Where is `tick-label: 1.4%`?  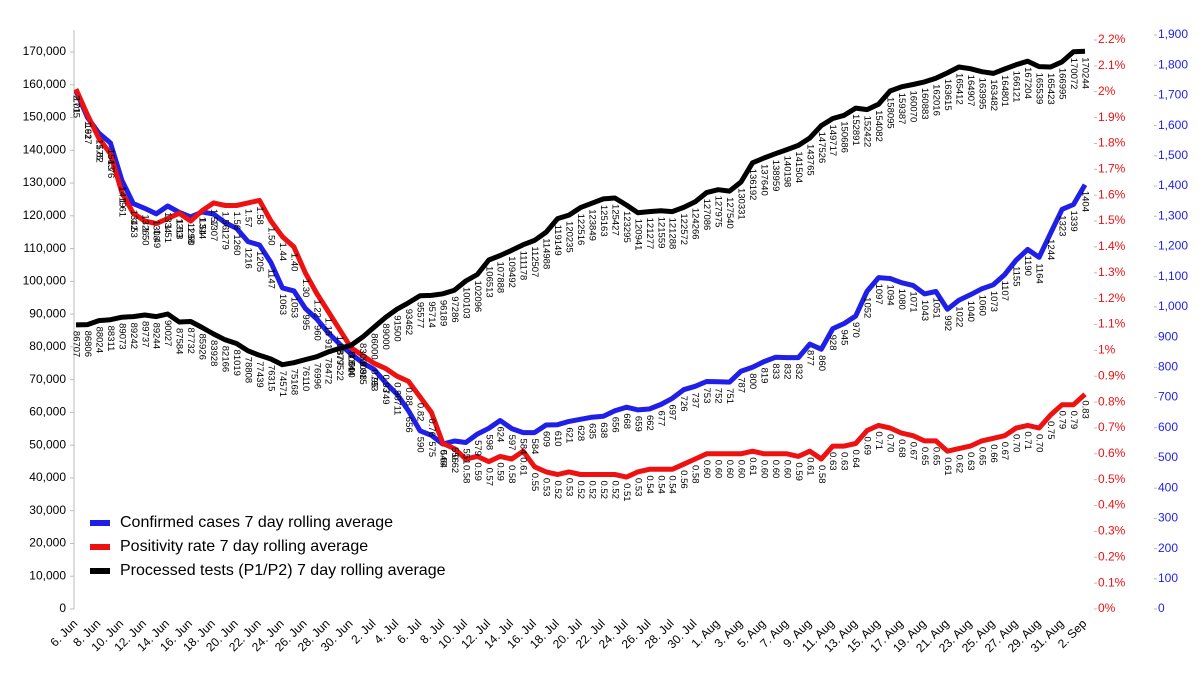
tick-label: 1.4% is located at coordinates (1112, 246).